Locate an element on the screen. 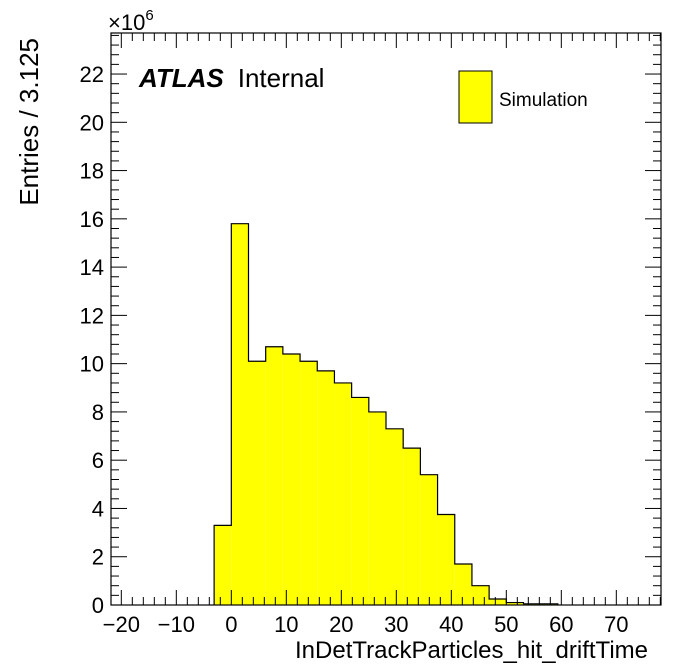 This screenshot has height=672, width=696. x-tick-label: 50 is located at coordinates (506, 624).